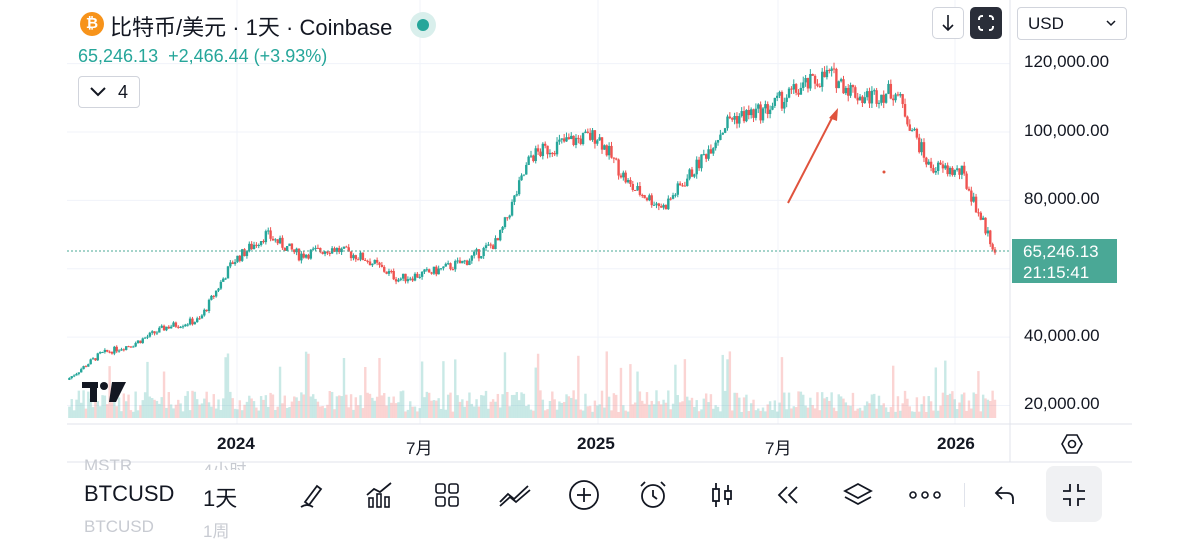 This screenshot has height=554, width=1200. I want to click on indicators-button, so click(379, 495).